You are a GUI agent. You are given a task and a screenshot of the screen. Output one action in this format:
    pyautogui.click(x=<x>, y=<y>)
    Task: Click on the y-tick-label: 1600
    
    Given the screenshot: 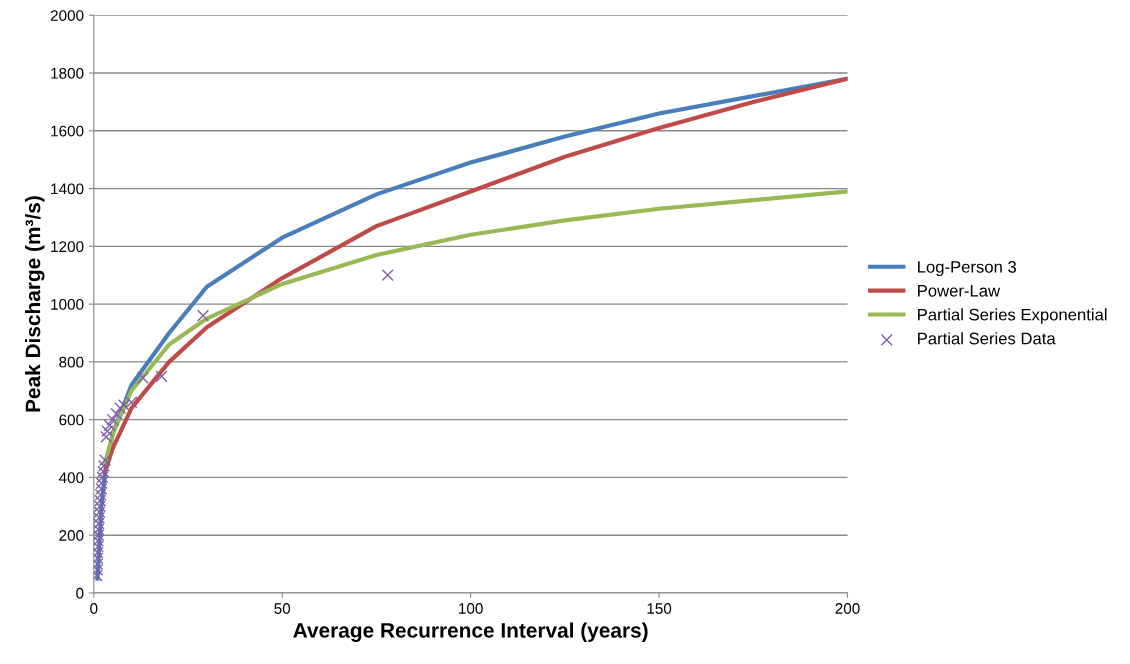 What is the action you would take?
    pyautogui.click(x=67, y=131)
    